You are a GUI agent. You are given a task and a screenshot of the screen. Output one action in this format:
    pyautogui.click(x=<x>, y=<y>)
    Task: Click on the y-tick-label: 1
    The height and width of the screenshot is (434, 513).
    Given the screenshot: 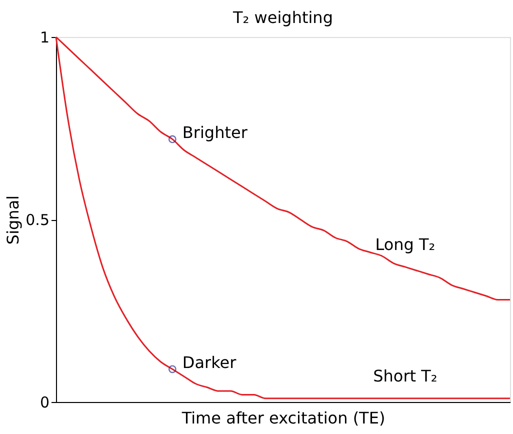 What is the action you would take?
    pyautogui.click(x=45, y=37)
    